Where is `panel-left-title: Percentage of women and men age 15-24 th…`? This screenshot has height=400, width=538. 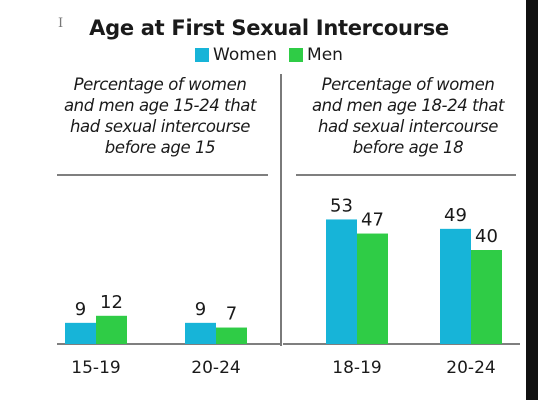 panel-left-title: Percentage of women and men age 15-24 th… is located at coordinates (160, 116).